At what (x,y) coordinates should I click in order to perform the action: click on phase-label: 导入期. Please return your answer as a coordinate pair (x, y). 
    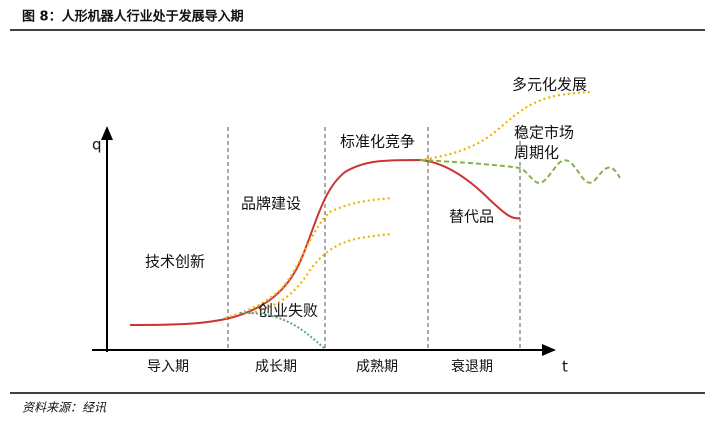
    Looking at the image, I should click on (168, 367).